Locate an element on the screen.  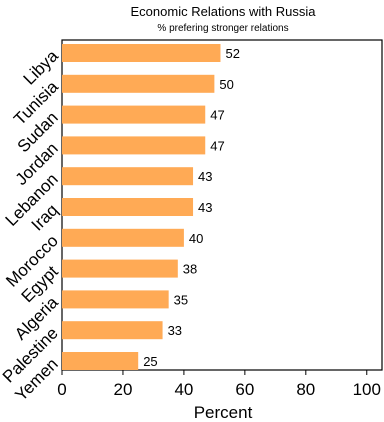
x-tick-label-0: 0 is located at coordinates (61, 389).